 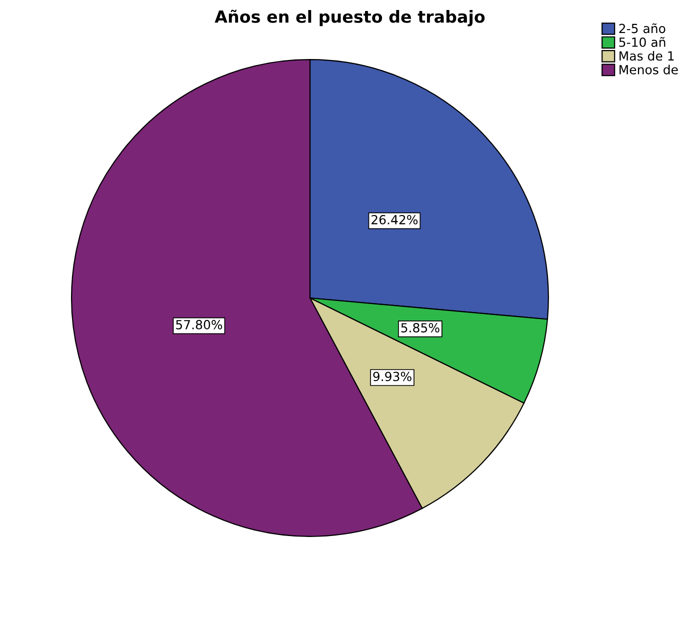 What do you see at coordinates (420, 327) in the screenshot?
I see `data-label: 5.85%` at bounding box center [420, 327].